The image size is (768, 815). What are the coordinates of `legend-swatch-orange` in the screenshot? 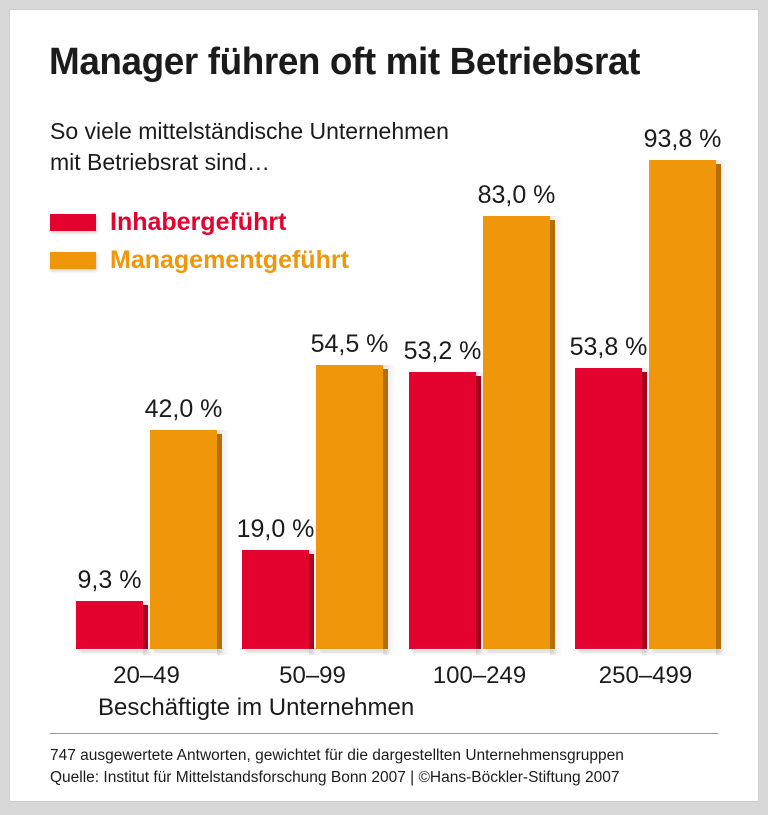 It's located at (73, 260).